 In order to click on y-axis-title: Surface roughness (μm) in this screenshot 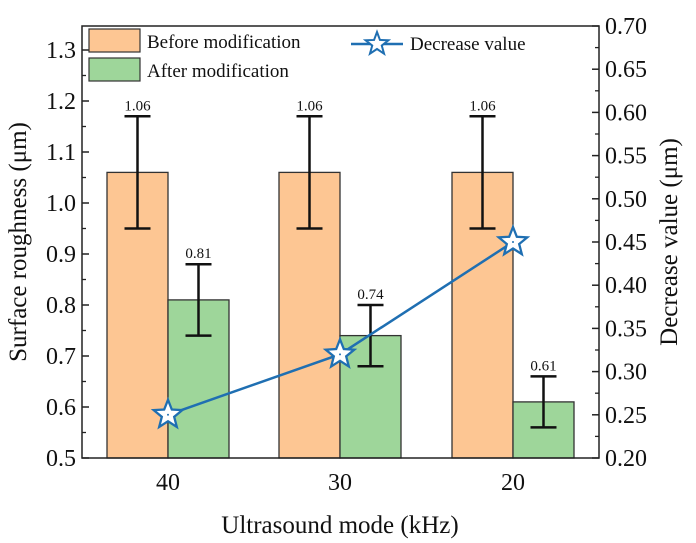, I will do `click(18, 242)`.